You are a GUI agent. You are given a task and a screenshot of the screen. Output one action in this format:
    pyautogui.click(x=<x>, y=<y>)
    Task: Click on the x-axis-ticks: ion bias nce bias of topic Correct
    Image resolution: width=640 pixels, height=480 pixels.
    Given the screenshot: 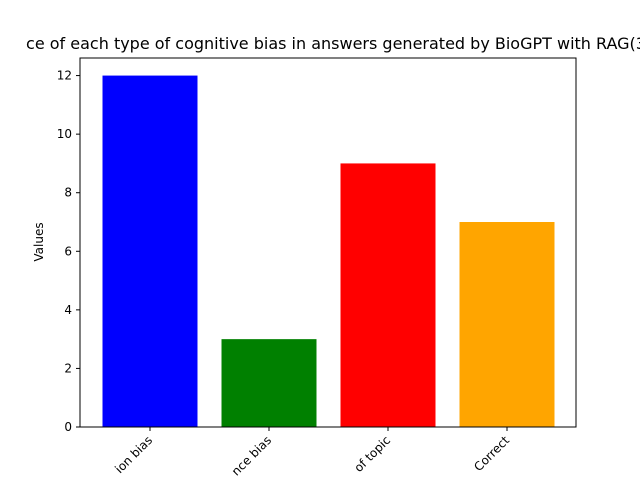 What is the action you would take?
    pyautogui.click(x=312, y=452)
    